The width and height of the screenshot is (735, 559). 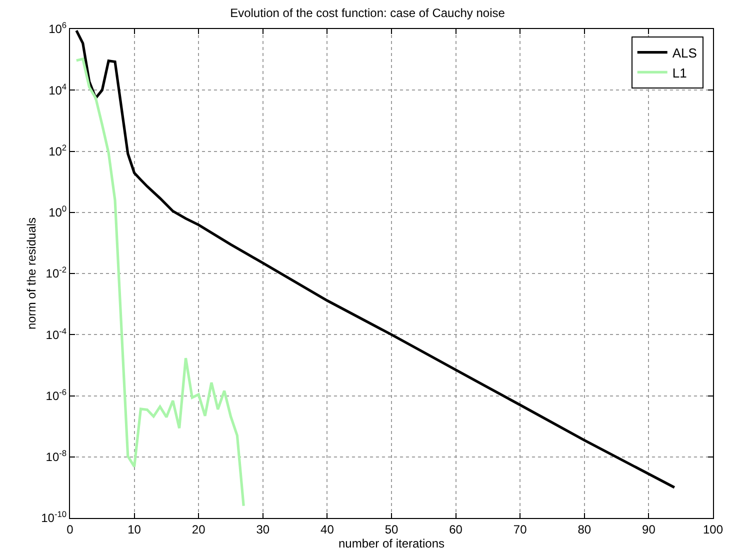 What do you see at coordinates (679, 72) in the screenshot?
I see `legend-label: L1` at bounding box center [679, 72].